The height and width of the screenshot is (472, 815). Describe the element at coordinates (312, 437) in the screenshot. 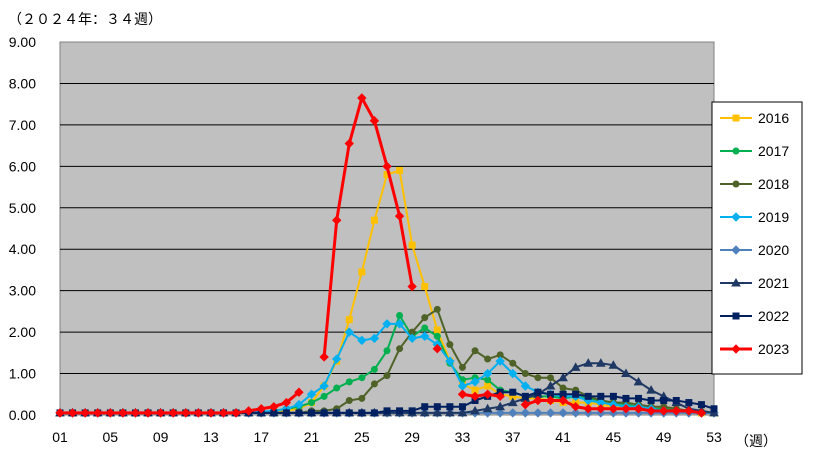

I see `x-tick-label: 21` at that location.